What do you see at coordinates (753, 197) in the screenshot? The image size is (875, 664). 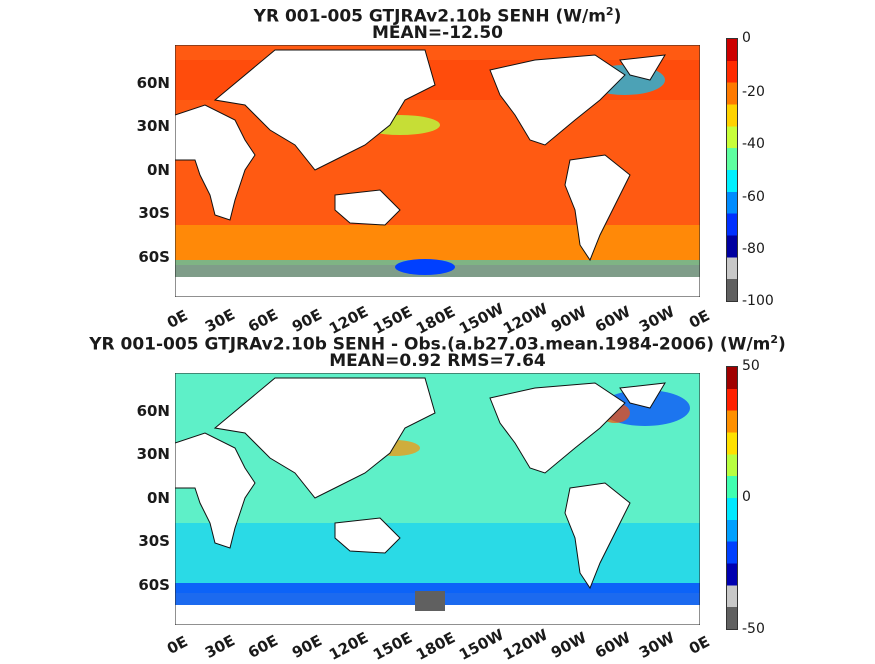 I see `colorbar-tick: -60` at bounding box center [753, 197].